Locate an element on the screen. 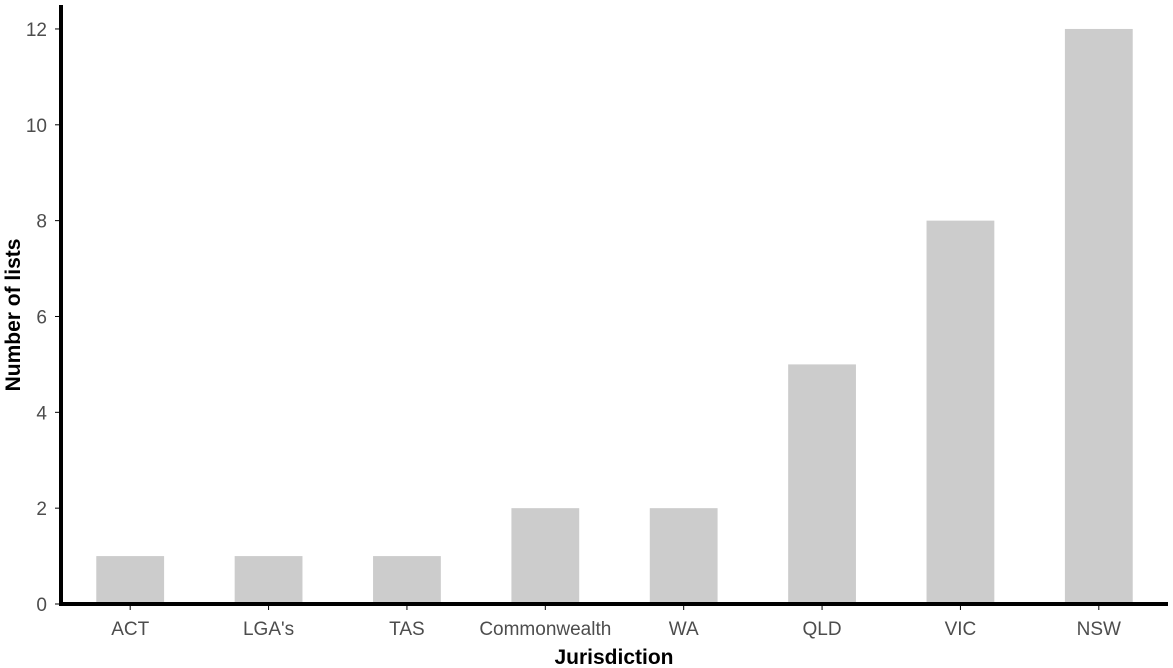 This screenshot has width=1173, height=668. bar-tas is located at coordinates (407, 580).